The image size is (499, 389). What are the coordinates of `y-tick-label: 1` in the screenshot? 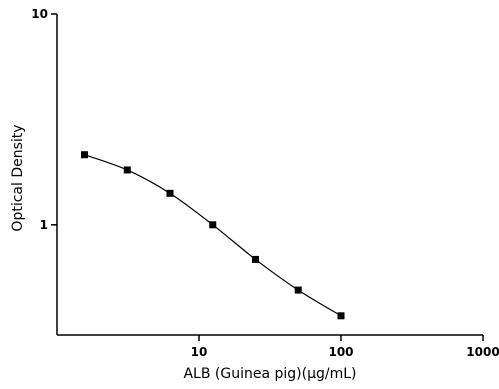 It's located at (44, 225).